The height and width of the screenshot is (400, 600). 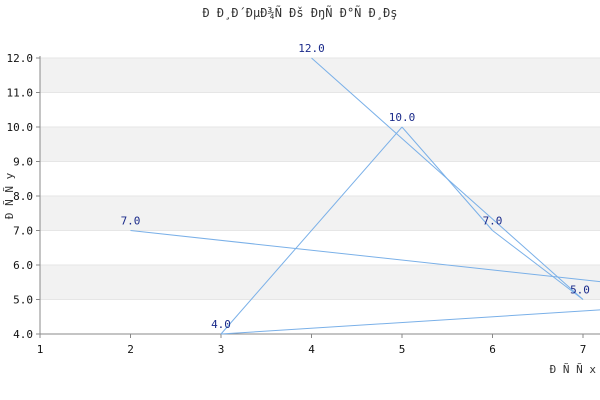 What do you see at coordinates (311, 48) in the screenshot?
I see `data-label: 12.0` at bounding box center [311, 48].